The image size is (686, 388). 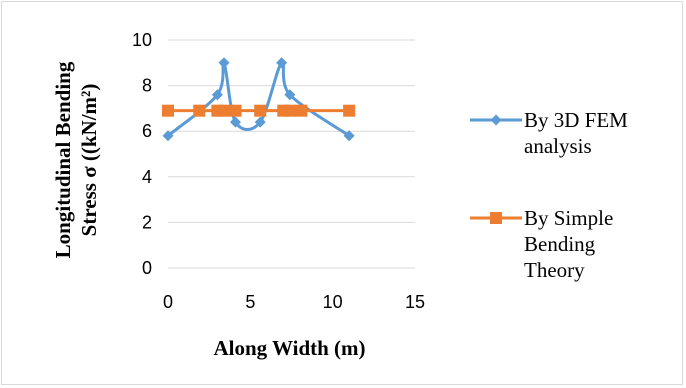 What do you see at coordinates (147, 177) in the screenshot?
I see `y-tick-label: 4` at bounding box center [147, 177].